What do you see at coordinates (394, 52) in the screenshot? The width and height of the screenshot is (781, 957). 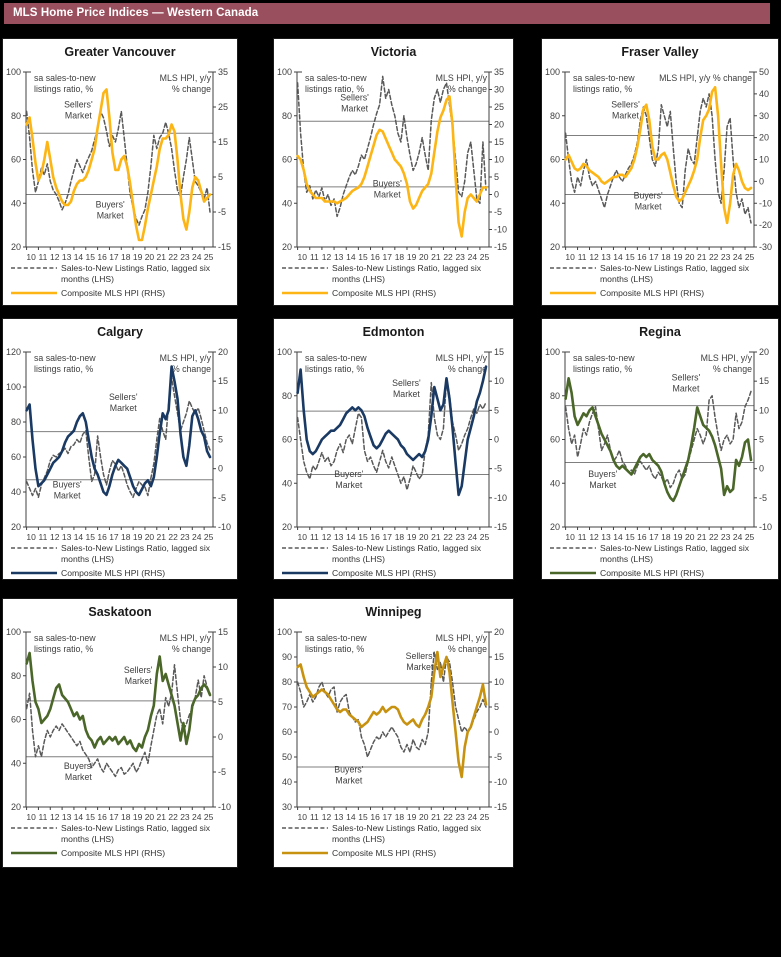 I see `chart-title: Victoria` at bounding box center [394, 52].